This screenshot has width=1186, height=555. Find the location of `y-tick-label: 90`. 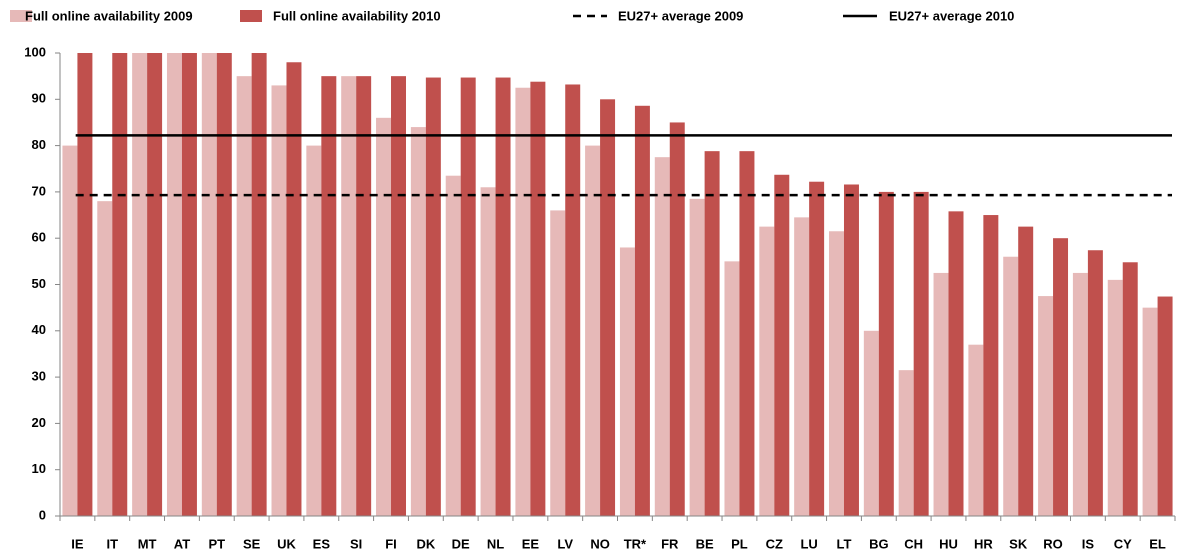

y-tick-label: 90 is located at coordinates (39, 98).